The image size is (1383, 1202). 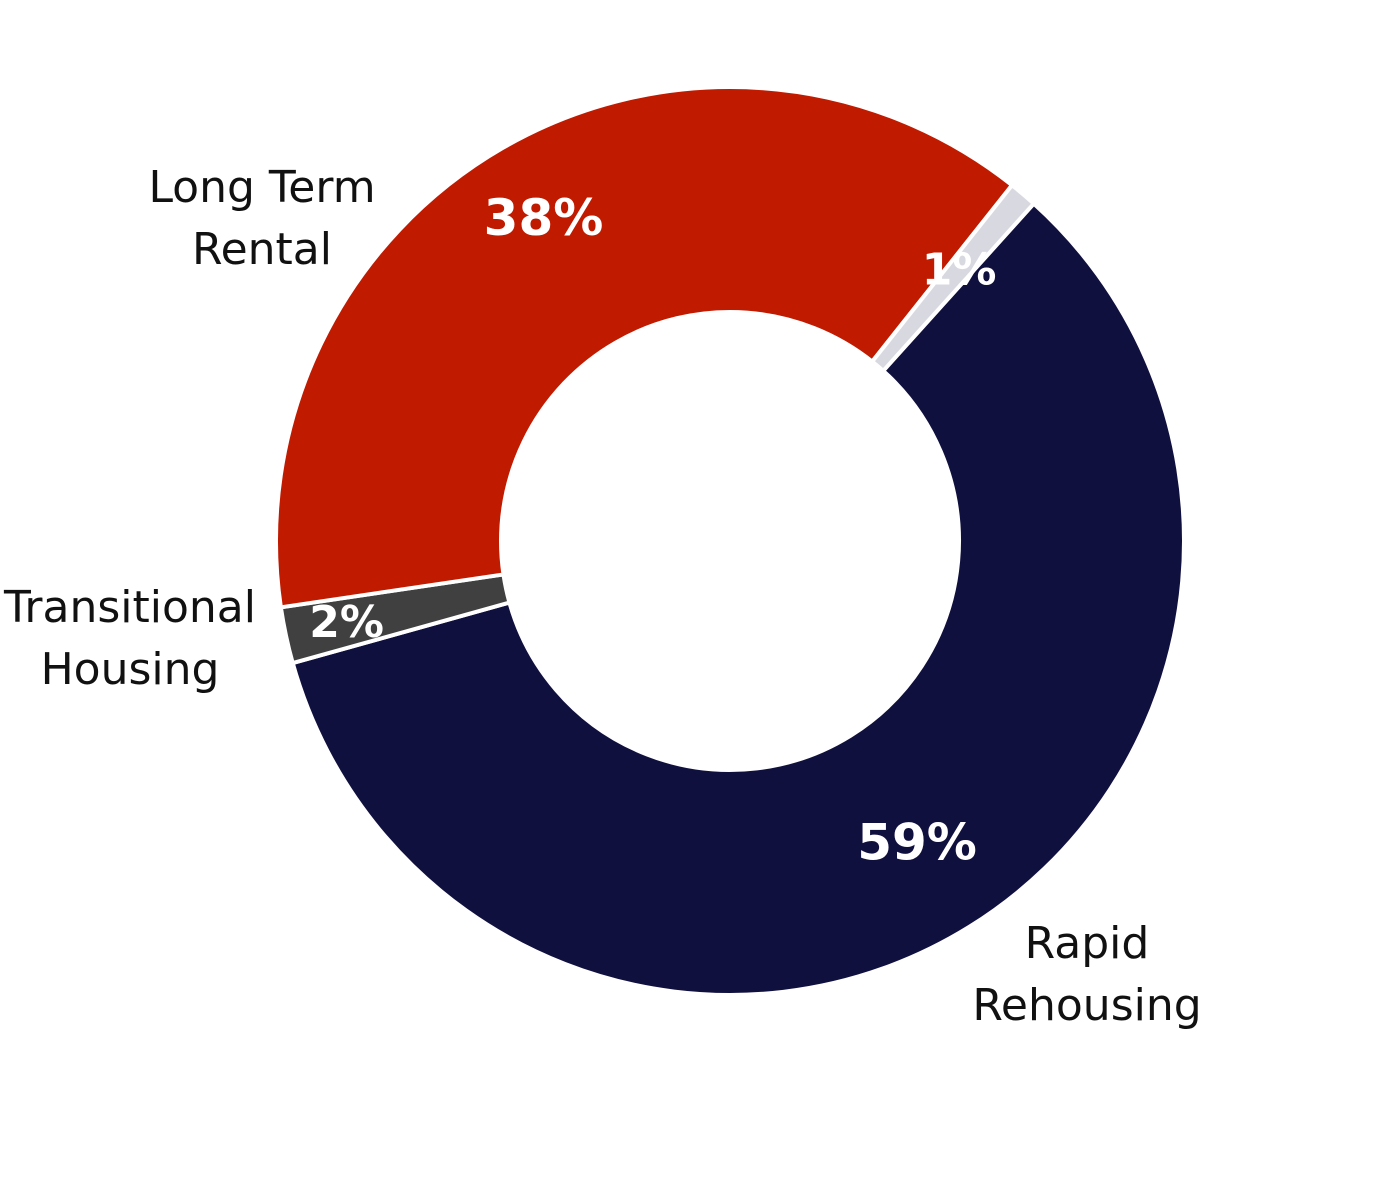 What do you see at coordinates (1087, 943) in the screenshot?
I see `category-label-line: Rapid` at bounding box center [1087, 943].